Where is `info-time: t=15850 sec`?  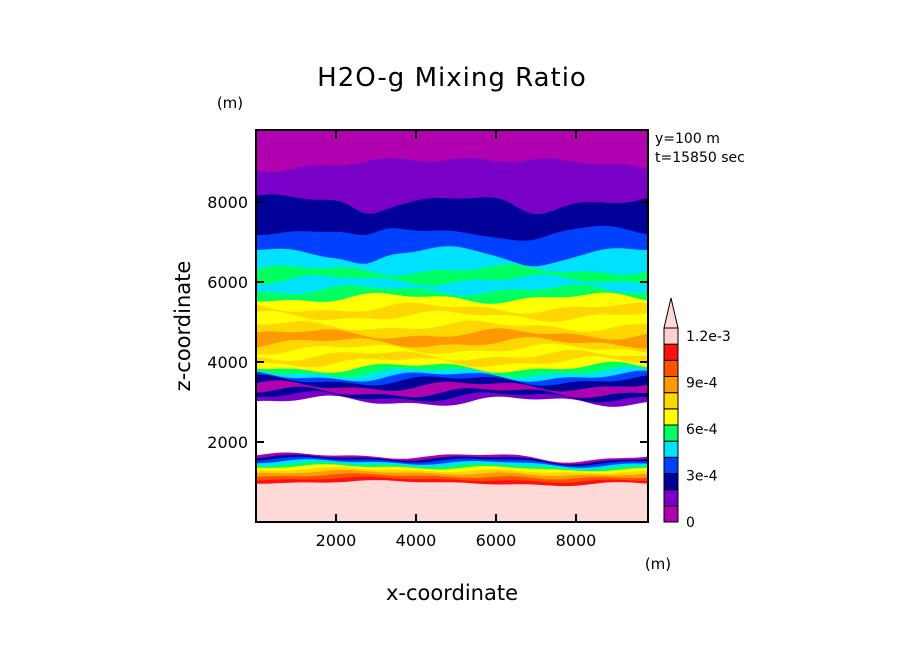 info-time: t=15850 sec is located at coordinates (700, 158).